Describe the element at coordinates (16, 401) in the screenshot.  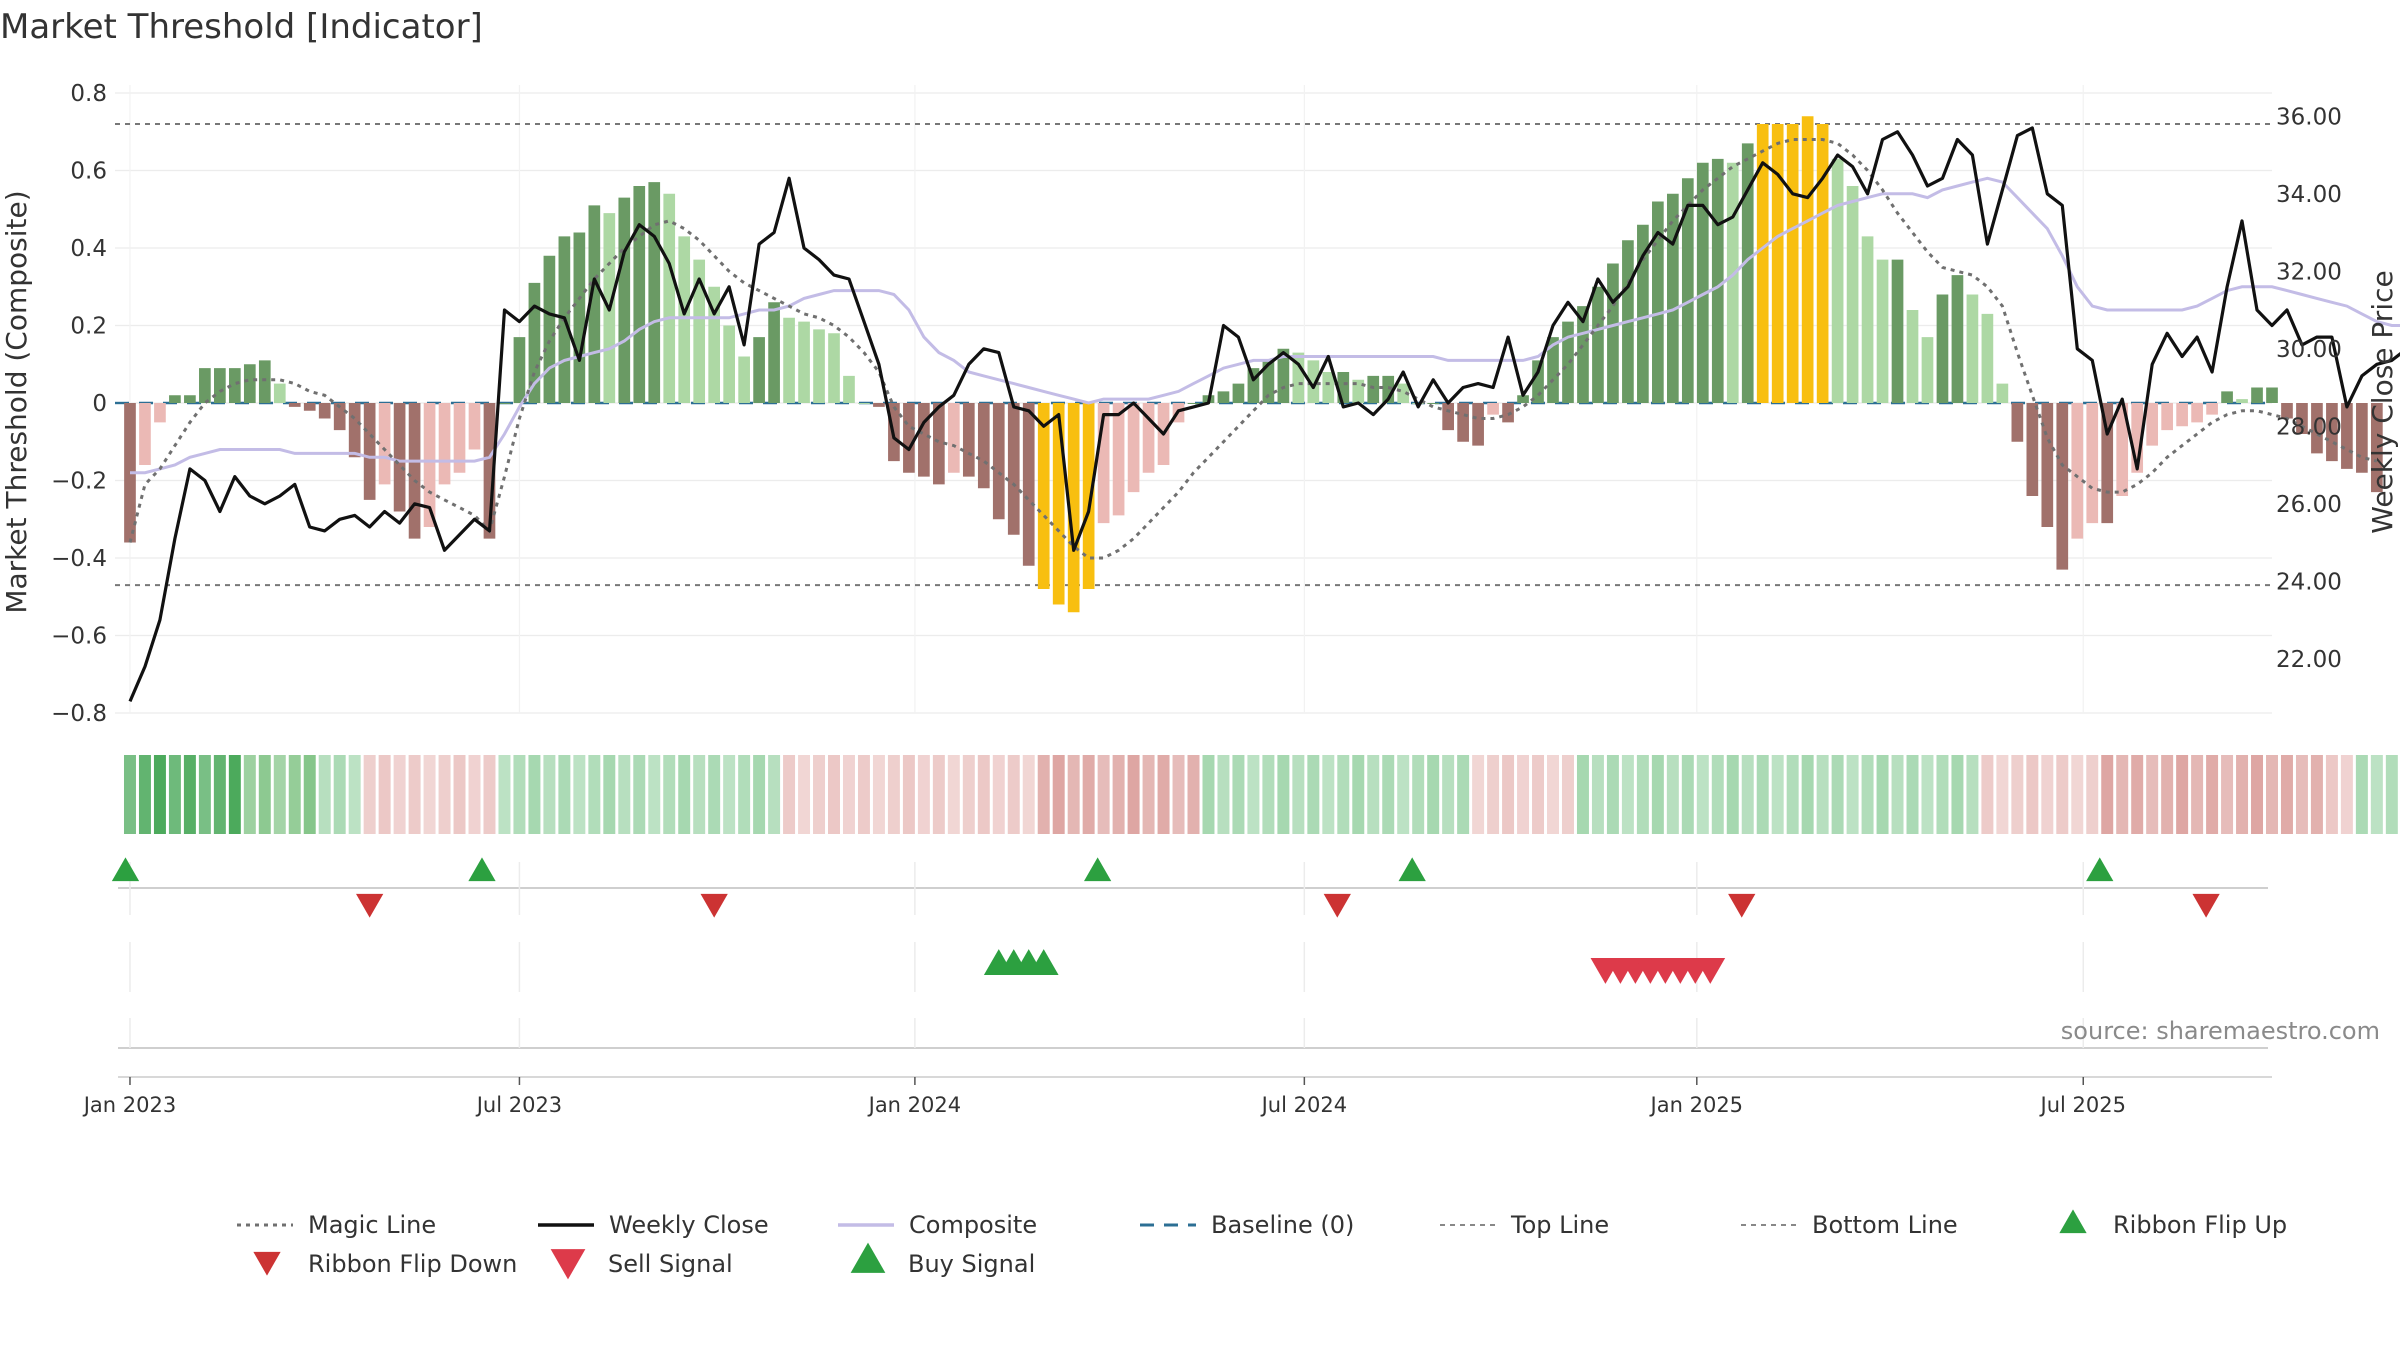
I see `left-axis-label: Market Threshold (Composite)` at that location.